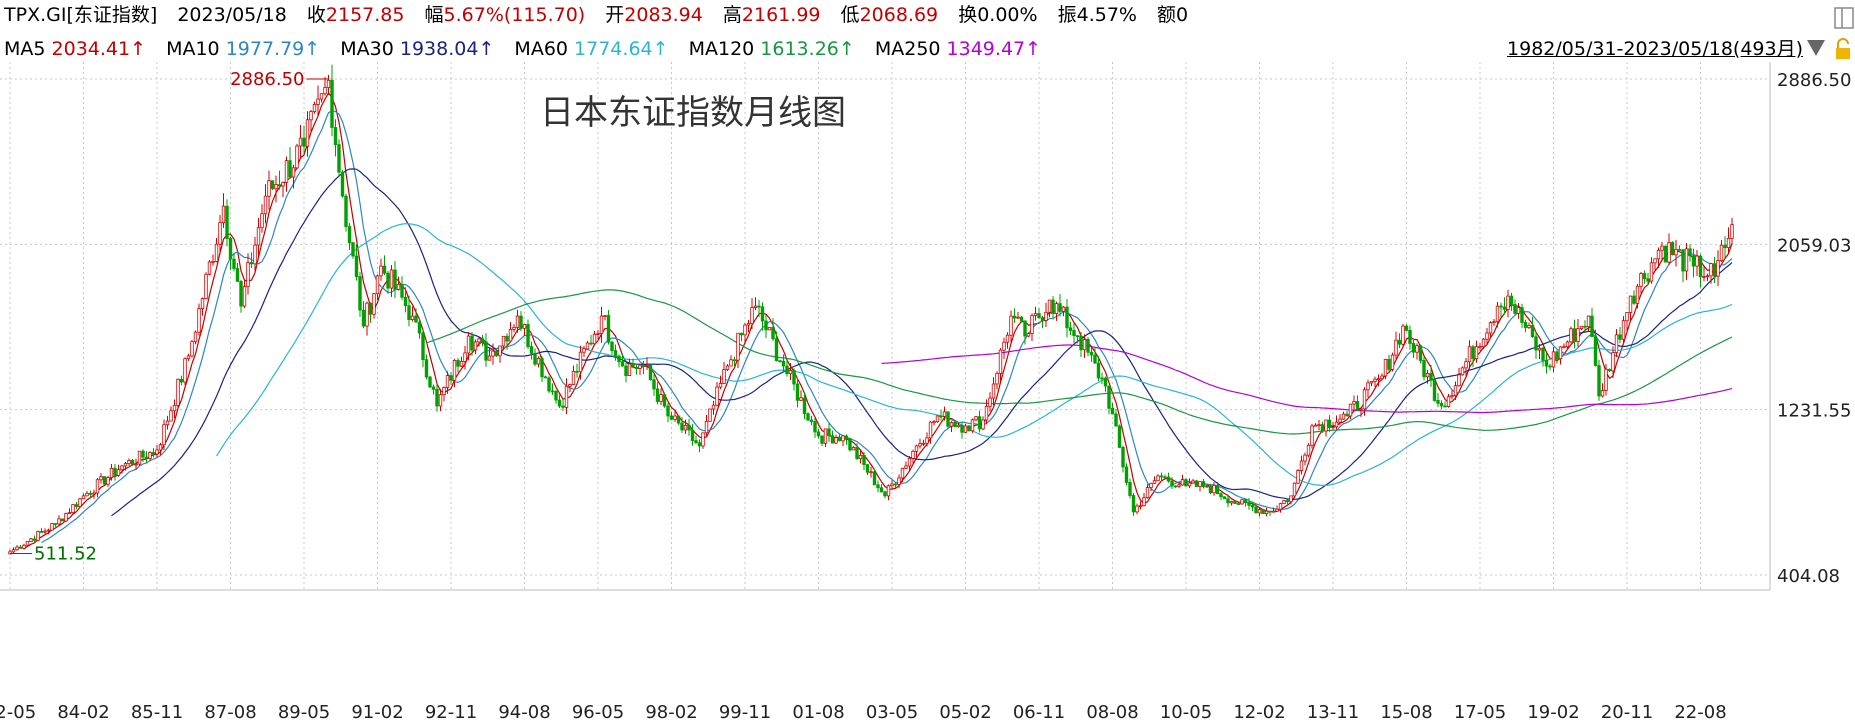 This screenshot has width=1855, height=728. I want to click on chevron-down-icon, so click(1816, 48).